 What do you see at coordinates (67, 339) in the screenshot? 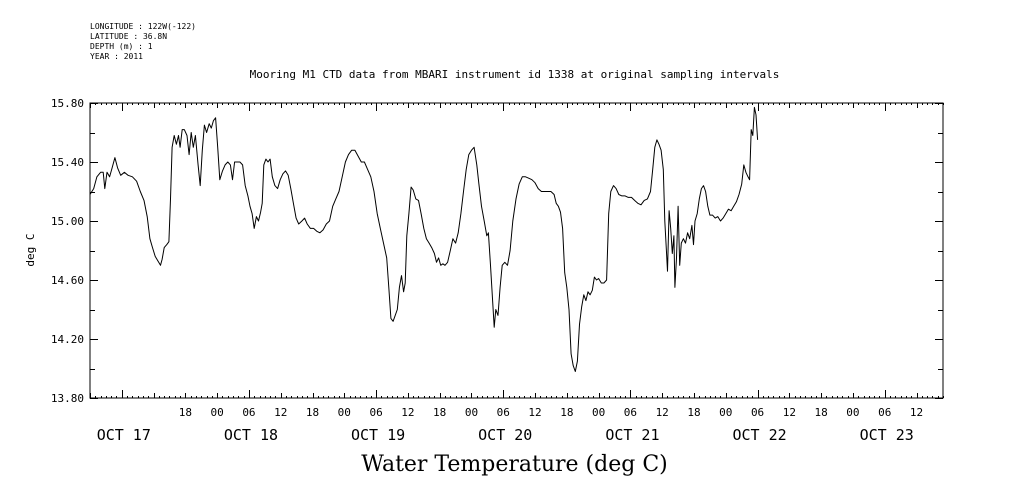
I see `y-tick-label: 14.20` at bounding box center [67, 339].